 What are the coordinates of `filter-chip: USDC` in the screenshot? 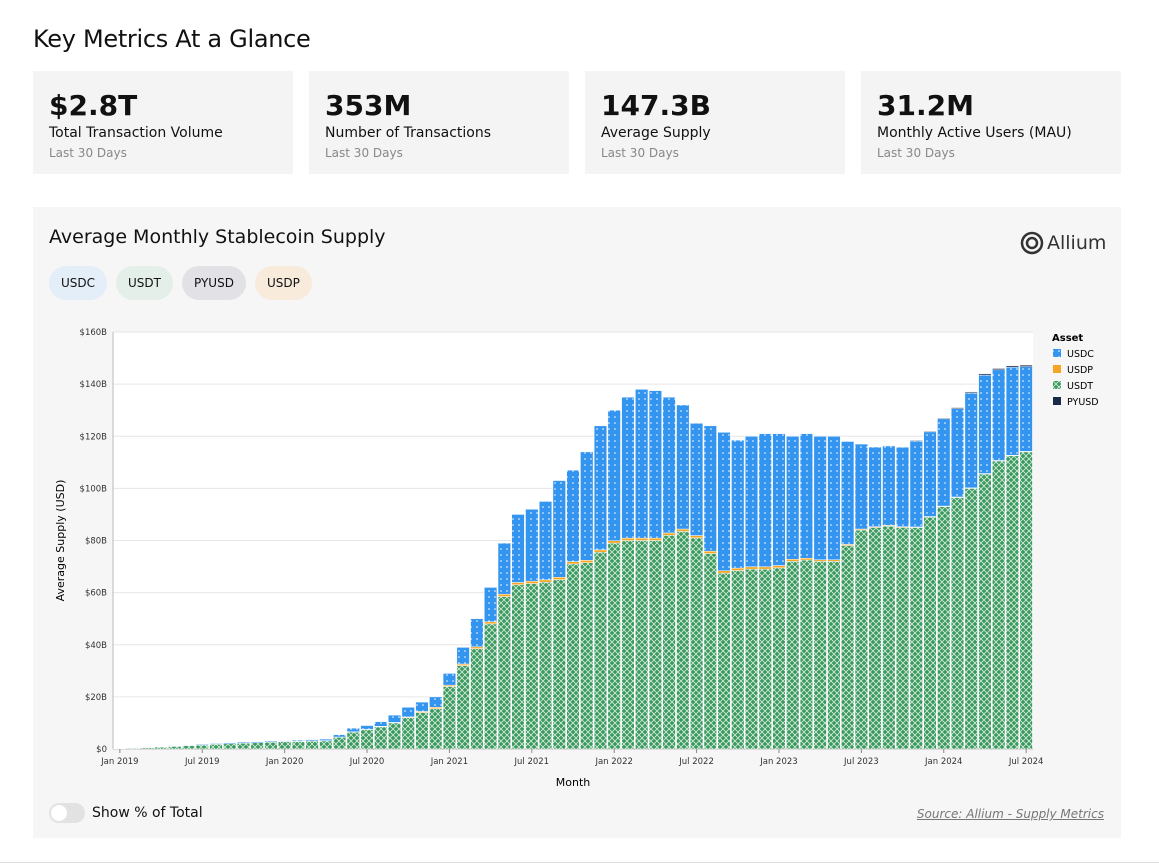 It's located at (78, 283).